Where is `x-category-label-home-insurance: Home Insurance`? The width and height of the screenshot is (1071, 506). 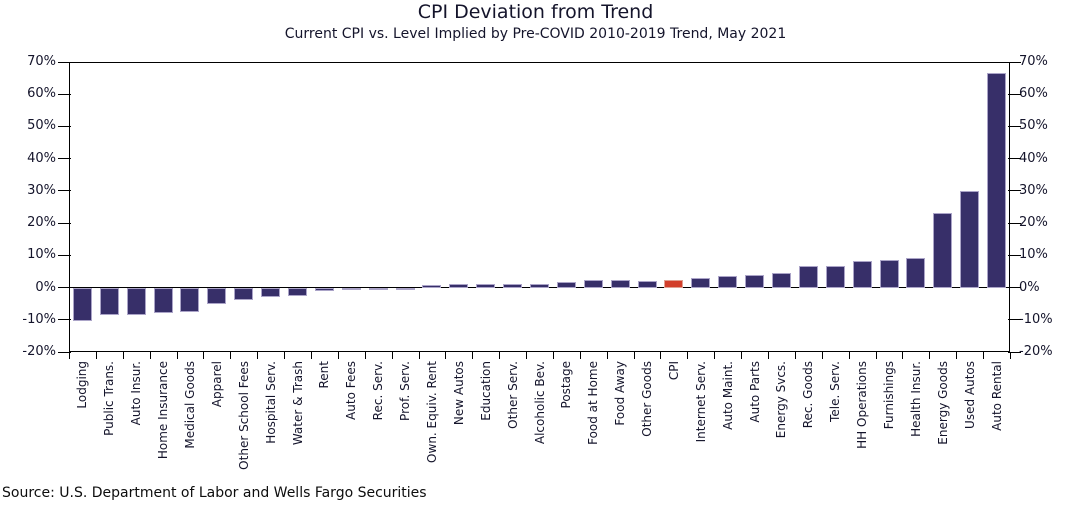 x-category-label-home-insurance: Home Insurance is located at coordinates (163, 410).